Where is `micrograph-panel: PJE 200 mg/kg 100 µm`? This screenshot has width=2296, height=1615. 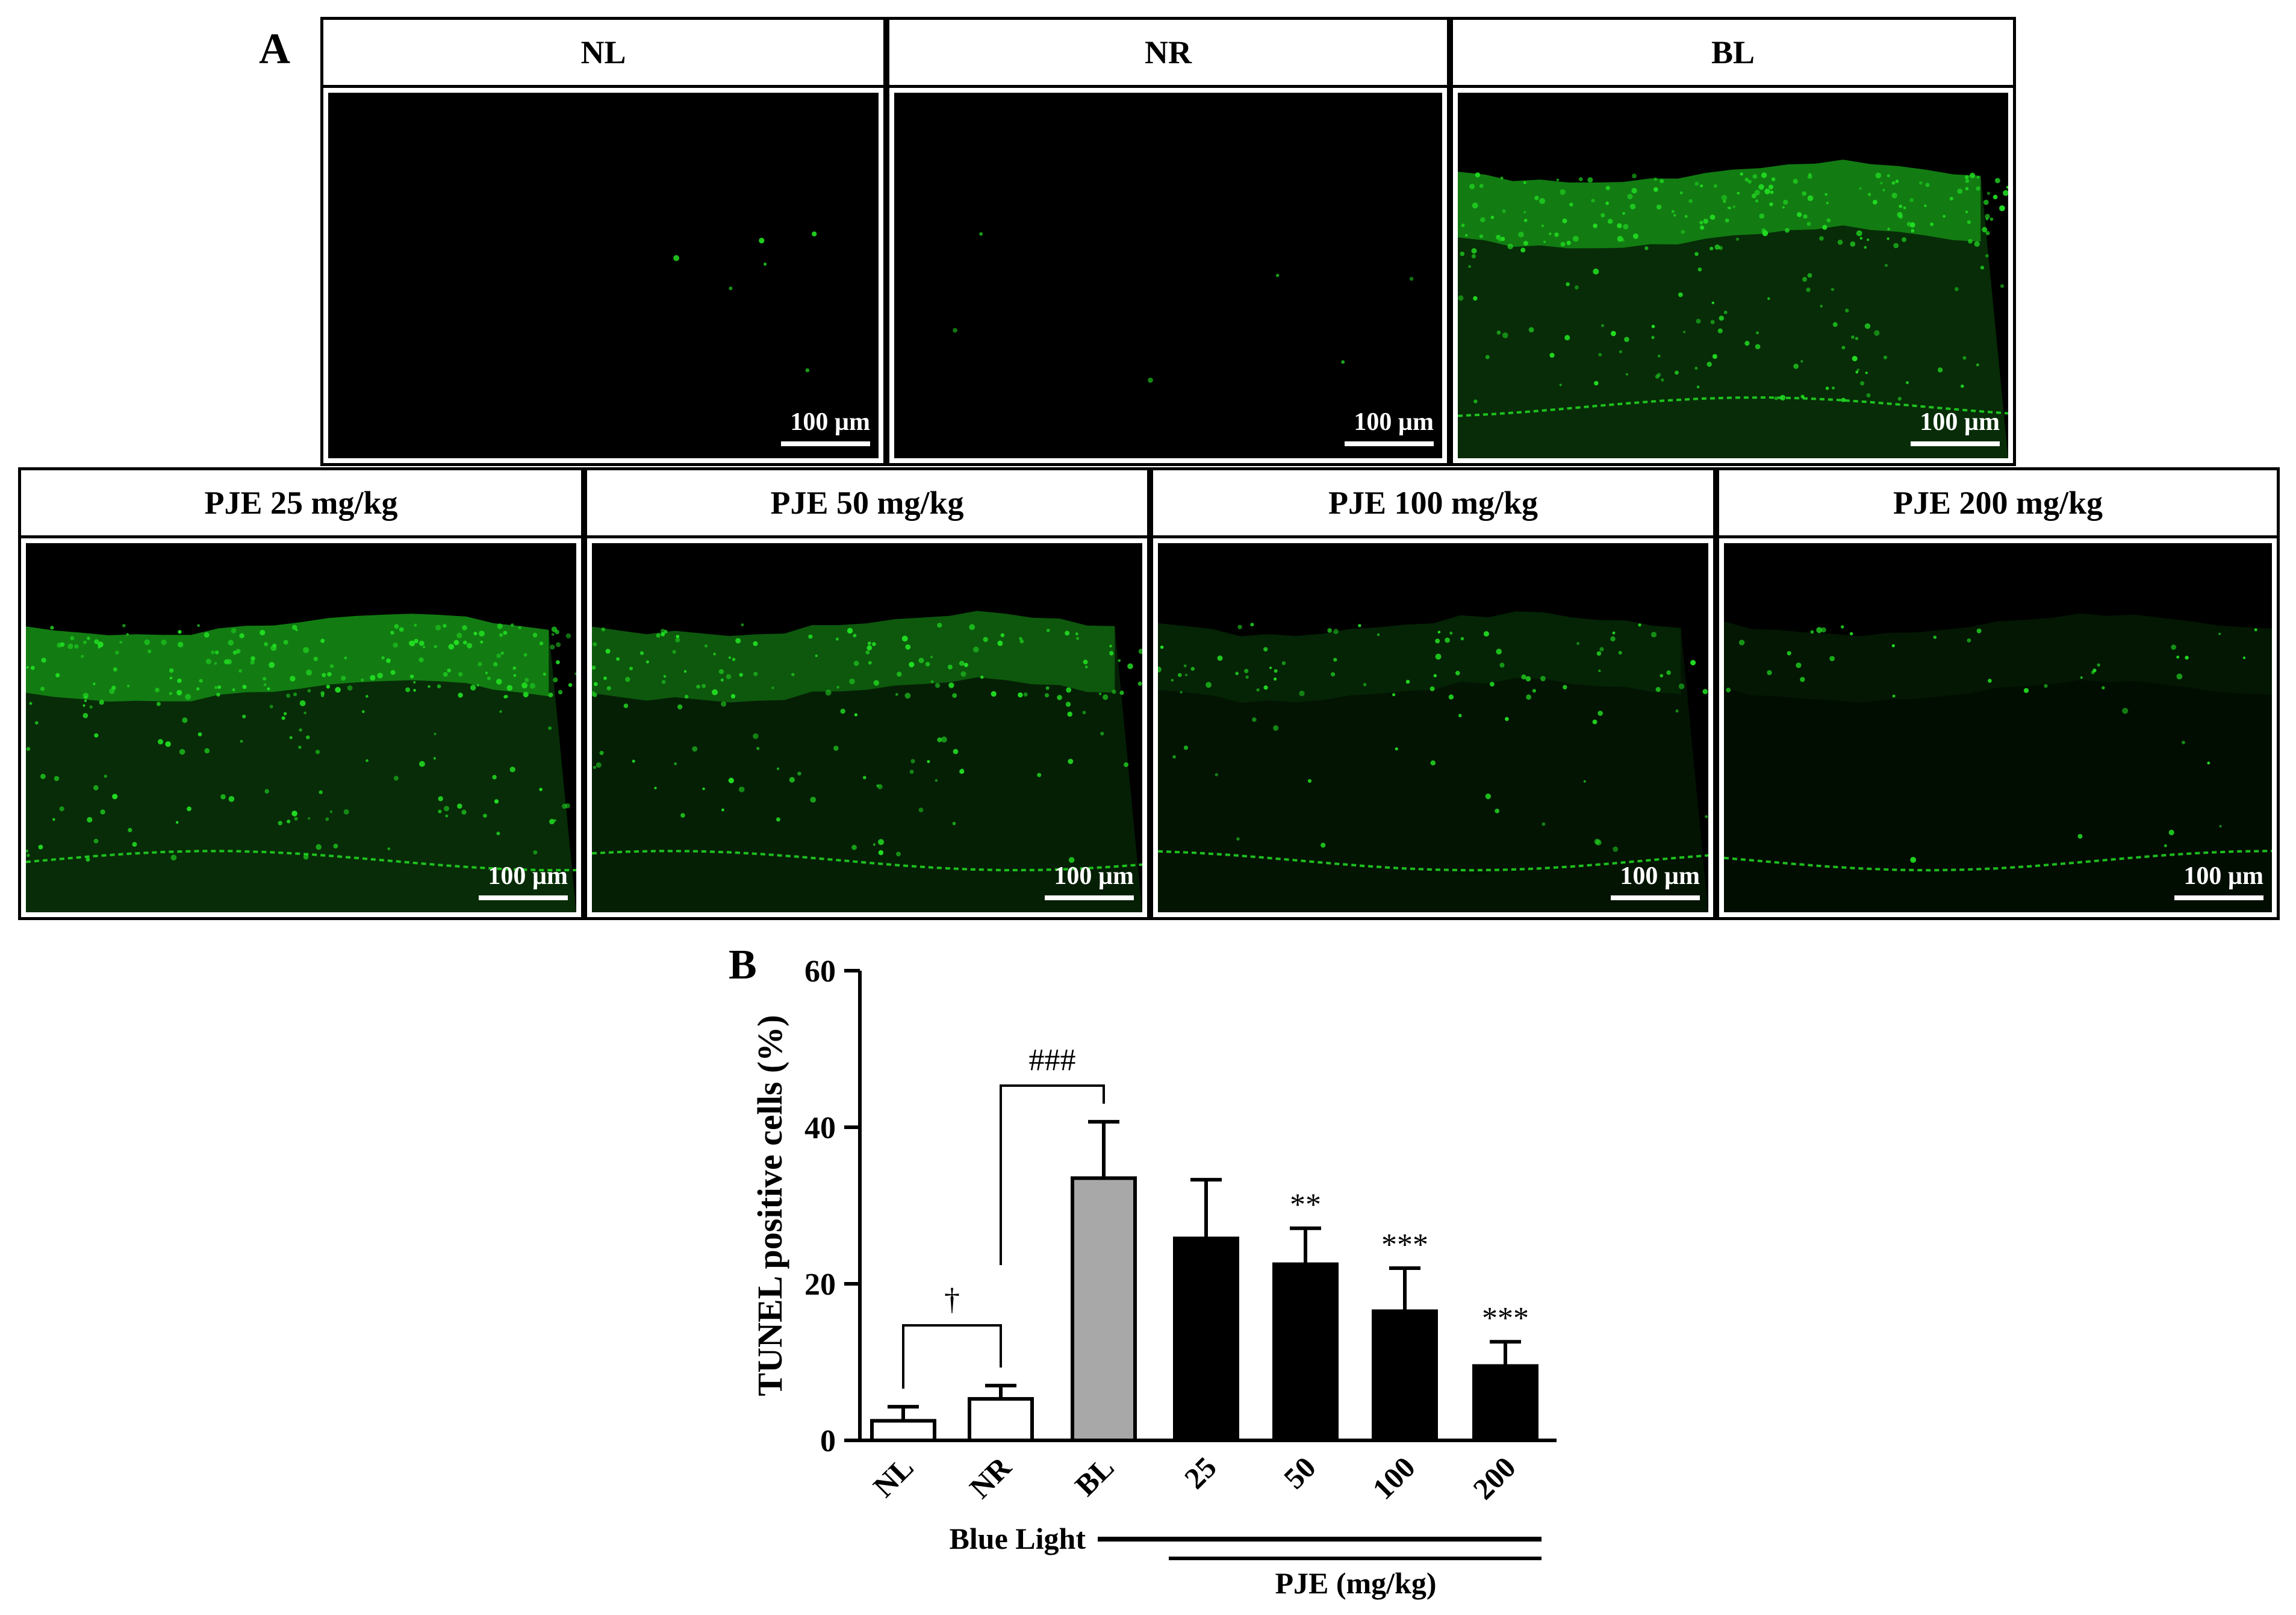
micrograph-panel: PJE 200 mg/kg 100 µm is located at coordinates (1998, 694).